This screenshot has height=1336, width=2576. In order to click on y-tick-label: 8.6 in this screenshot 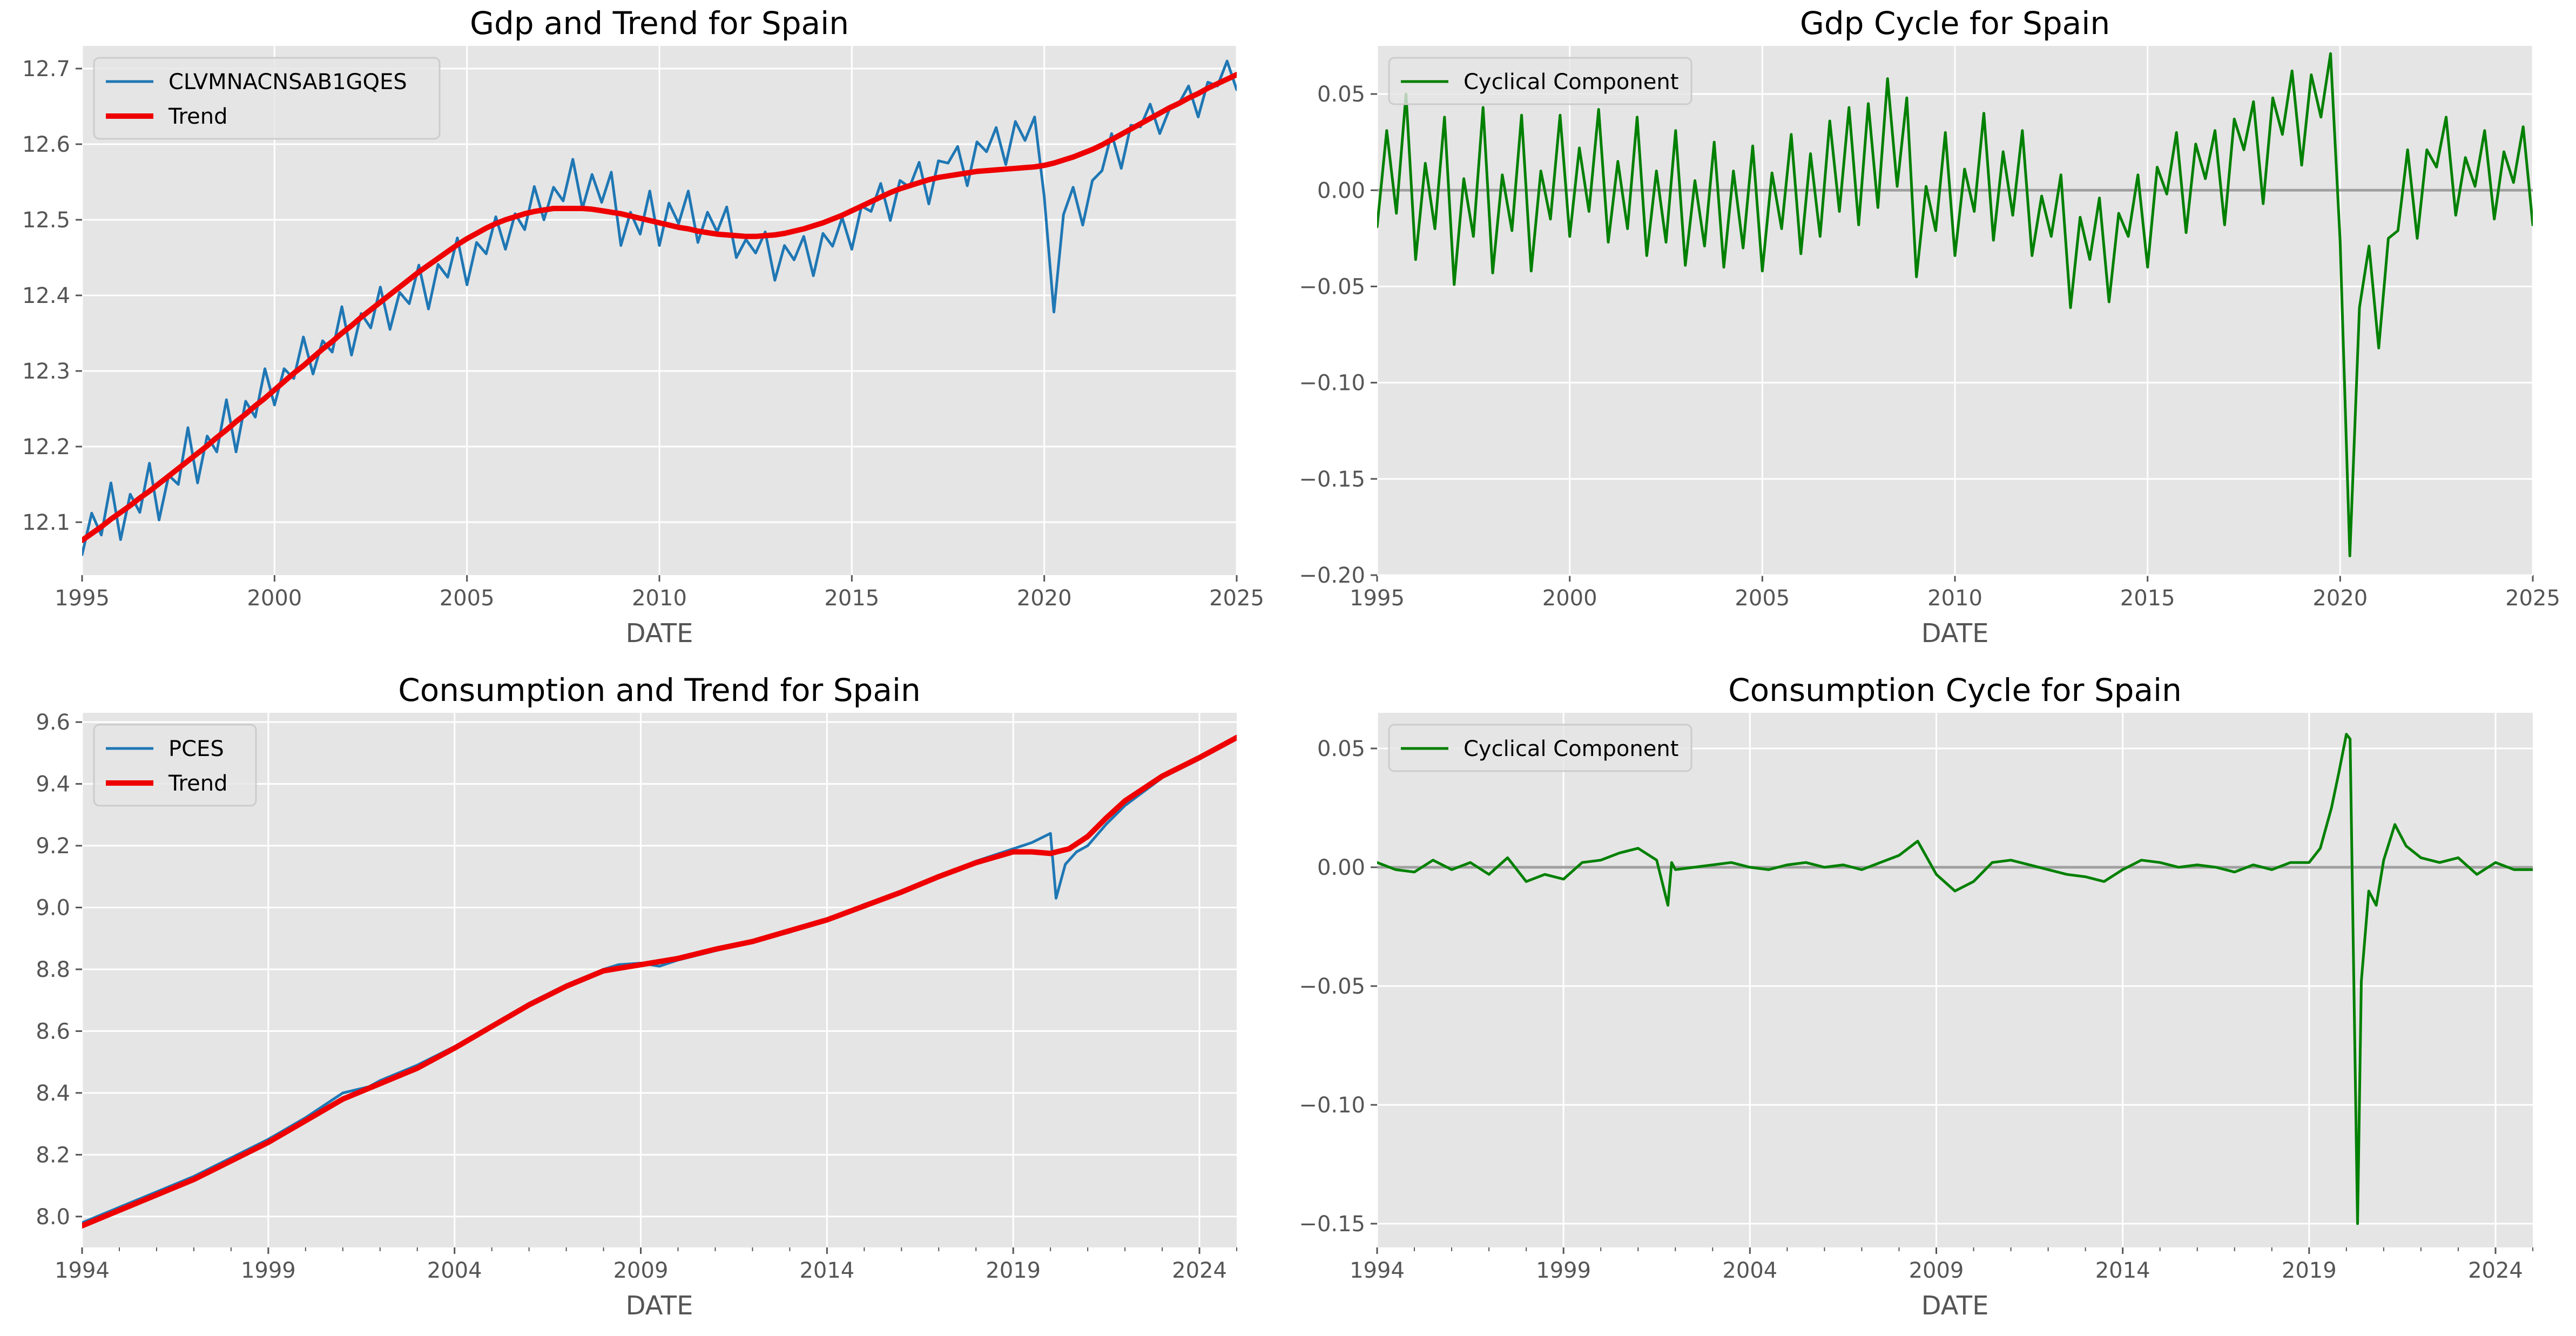, I will do `click(53, 1031)`.